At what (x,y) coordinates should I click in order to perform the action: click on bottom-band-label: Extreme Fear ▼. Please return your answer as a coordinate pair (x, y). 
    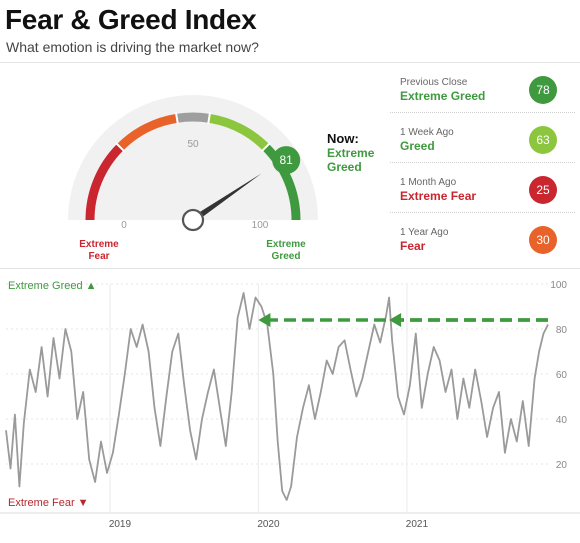
    Looking at the image, I should click on (48, 503).